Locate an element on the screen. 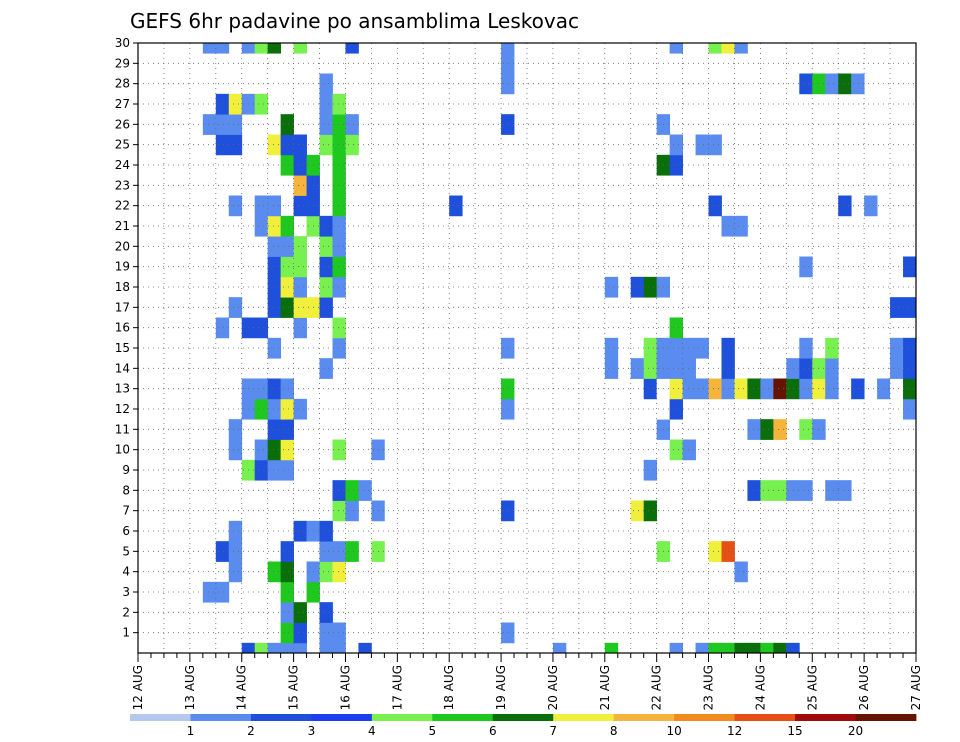 The image size is (960, 742). y-tick-label: 20 is located at coordinates (122, 246).